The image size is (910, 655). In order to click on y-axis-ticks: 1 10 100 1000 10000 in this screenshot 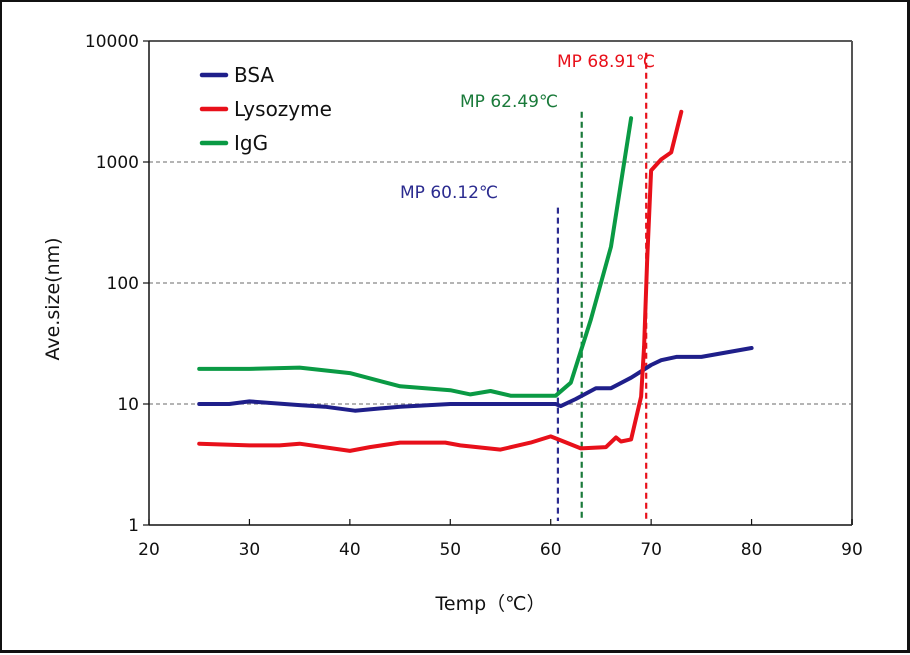, I will do `click(117, 284)`.